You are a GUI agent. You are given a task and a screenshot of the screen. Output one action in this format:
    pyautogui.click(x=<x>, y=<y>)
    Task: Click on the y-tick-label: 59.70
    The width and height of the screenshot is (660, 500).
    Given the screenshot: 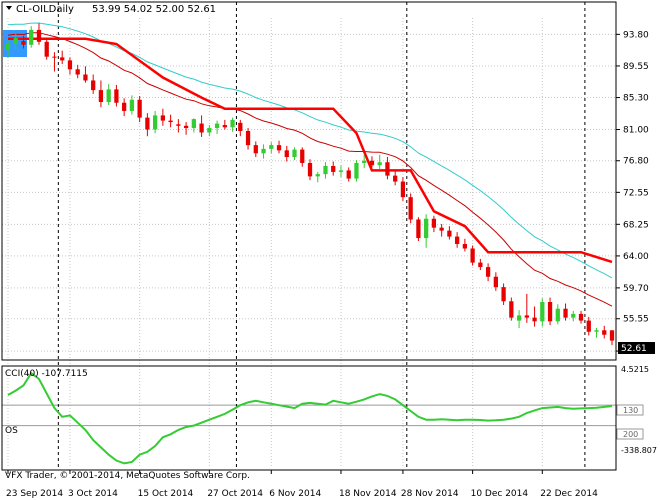 What is the action you would take?
    pyautogui.click(x=636, y=289)
    